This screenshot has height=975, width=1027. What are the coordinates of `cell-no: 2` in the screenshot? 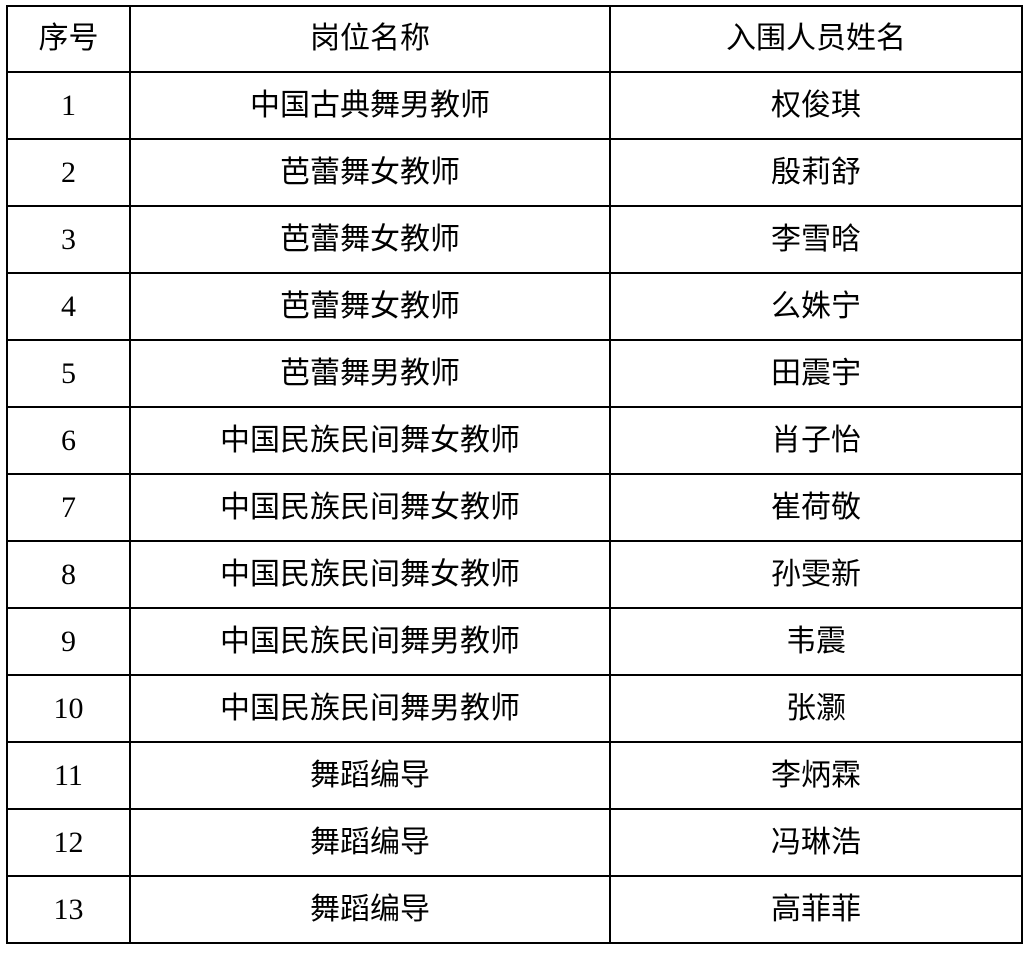 It's located at (68, 172).